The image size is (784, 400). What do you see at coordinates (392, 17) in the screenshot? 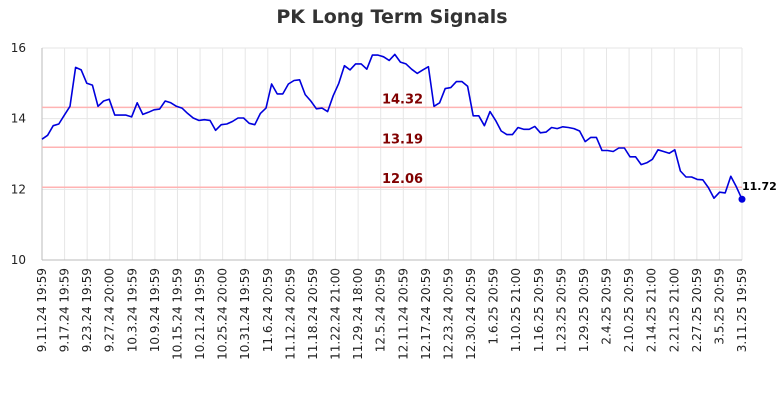
I see `chart-title: PK Long Term Signals` at bounding box center [392, 17].